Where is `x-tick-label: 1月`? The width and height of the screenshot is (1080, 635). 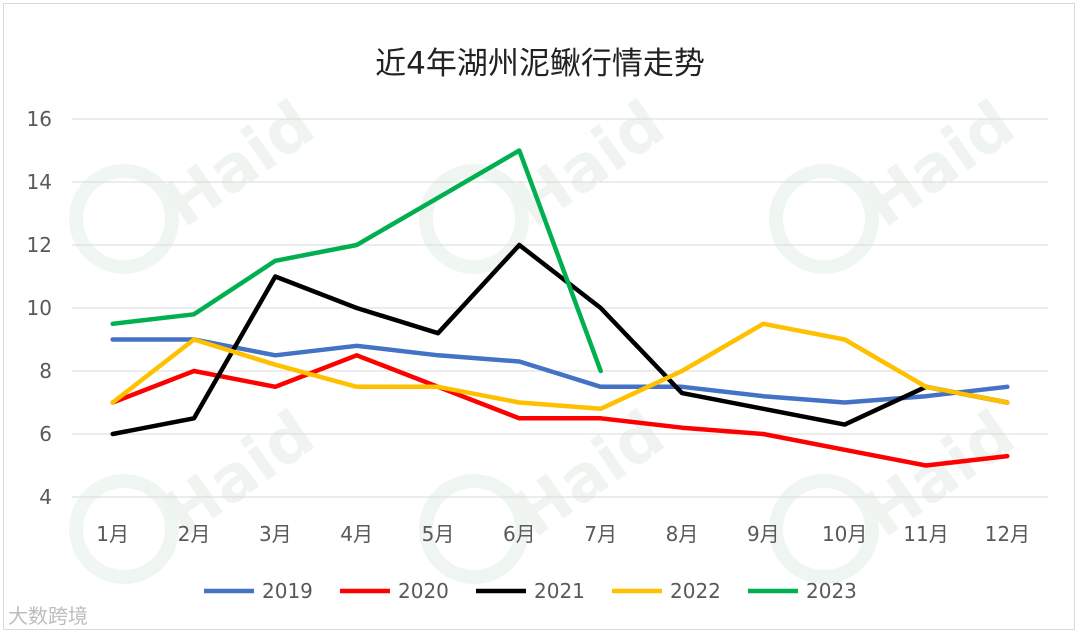
x-tick-label: 1月 is located at coordinates (112, 534).